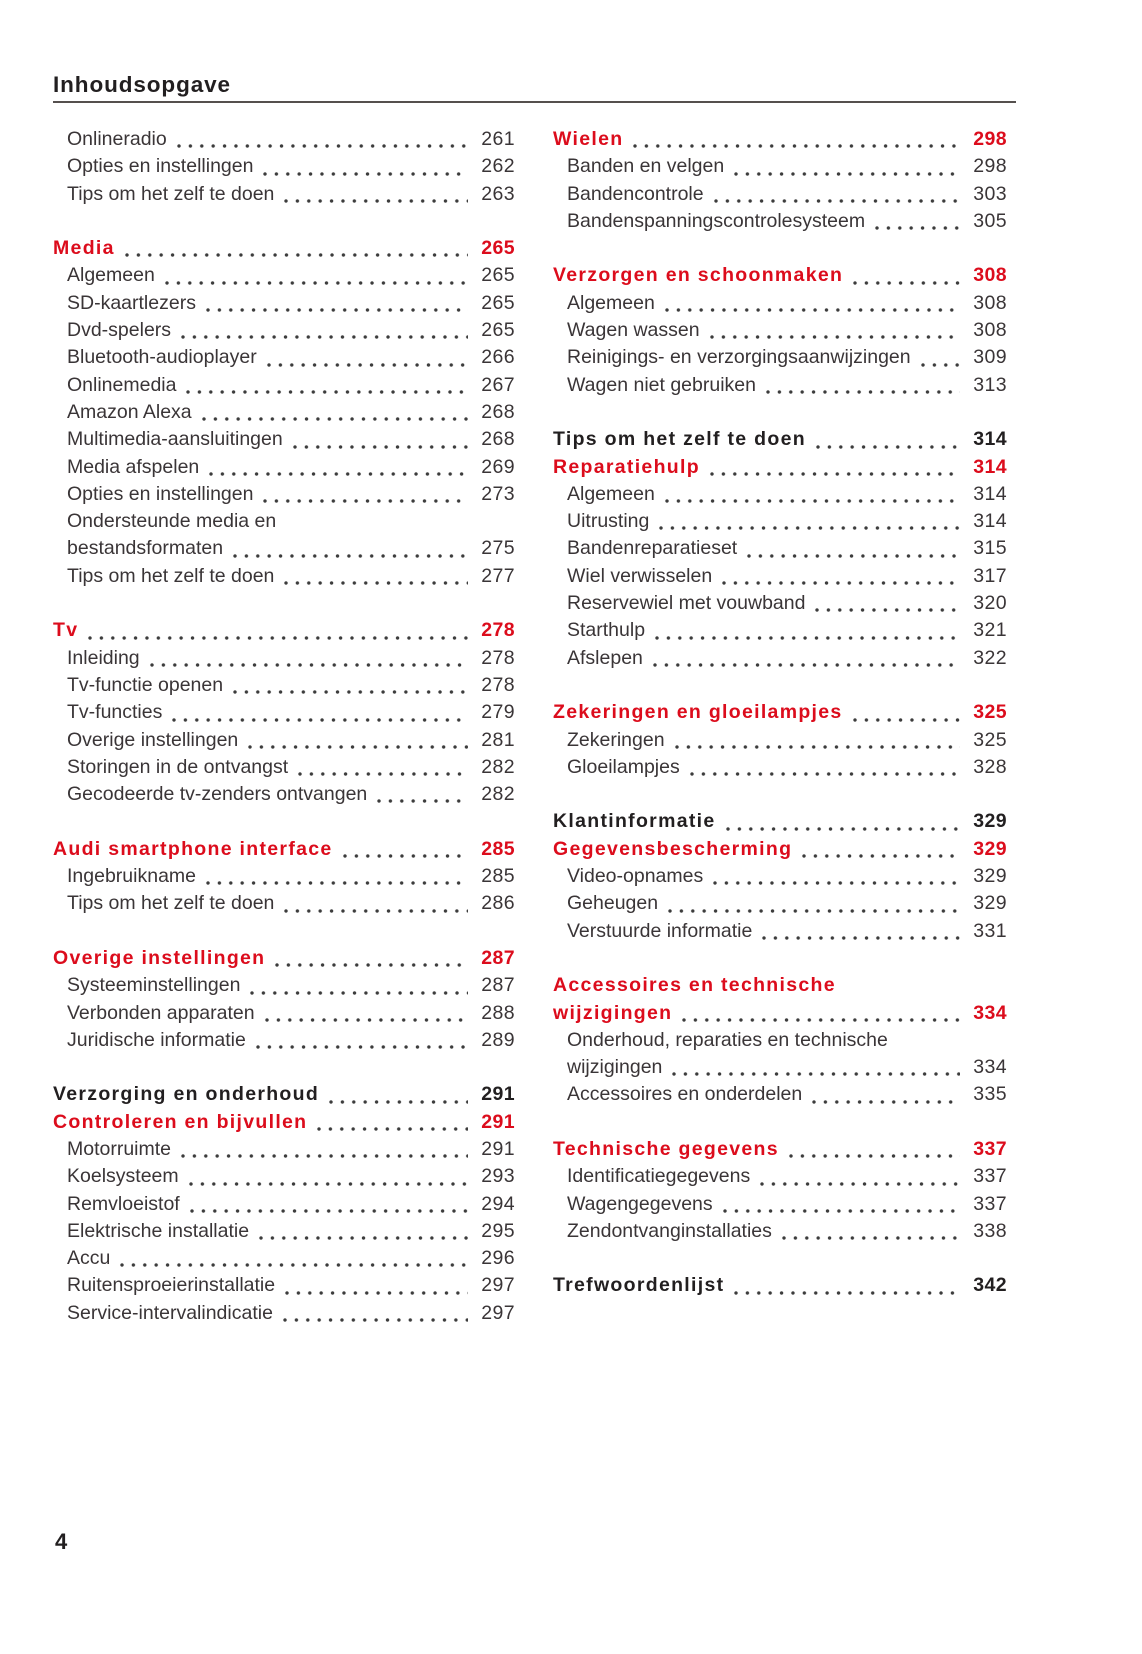 This screenshot has height=1654, width=1142. I want to click on toc-entry-label: Verstuurde informatie, so click(660, 930).